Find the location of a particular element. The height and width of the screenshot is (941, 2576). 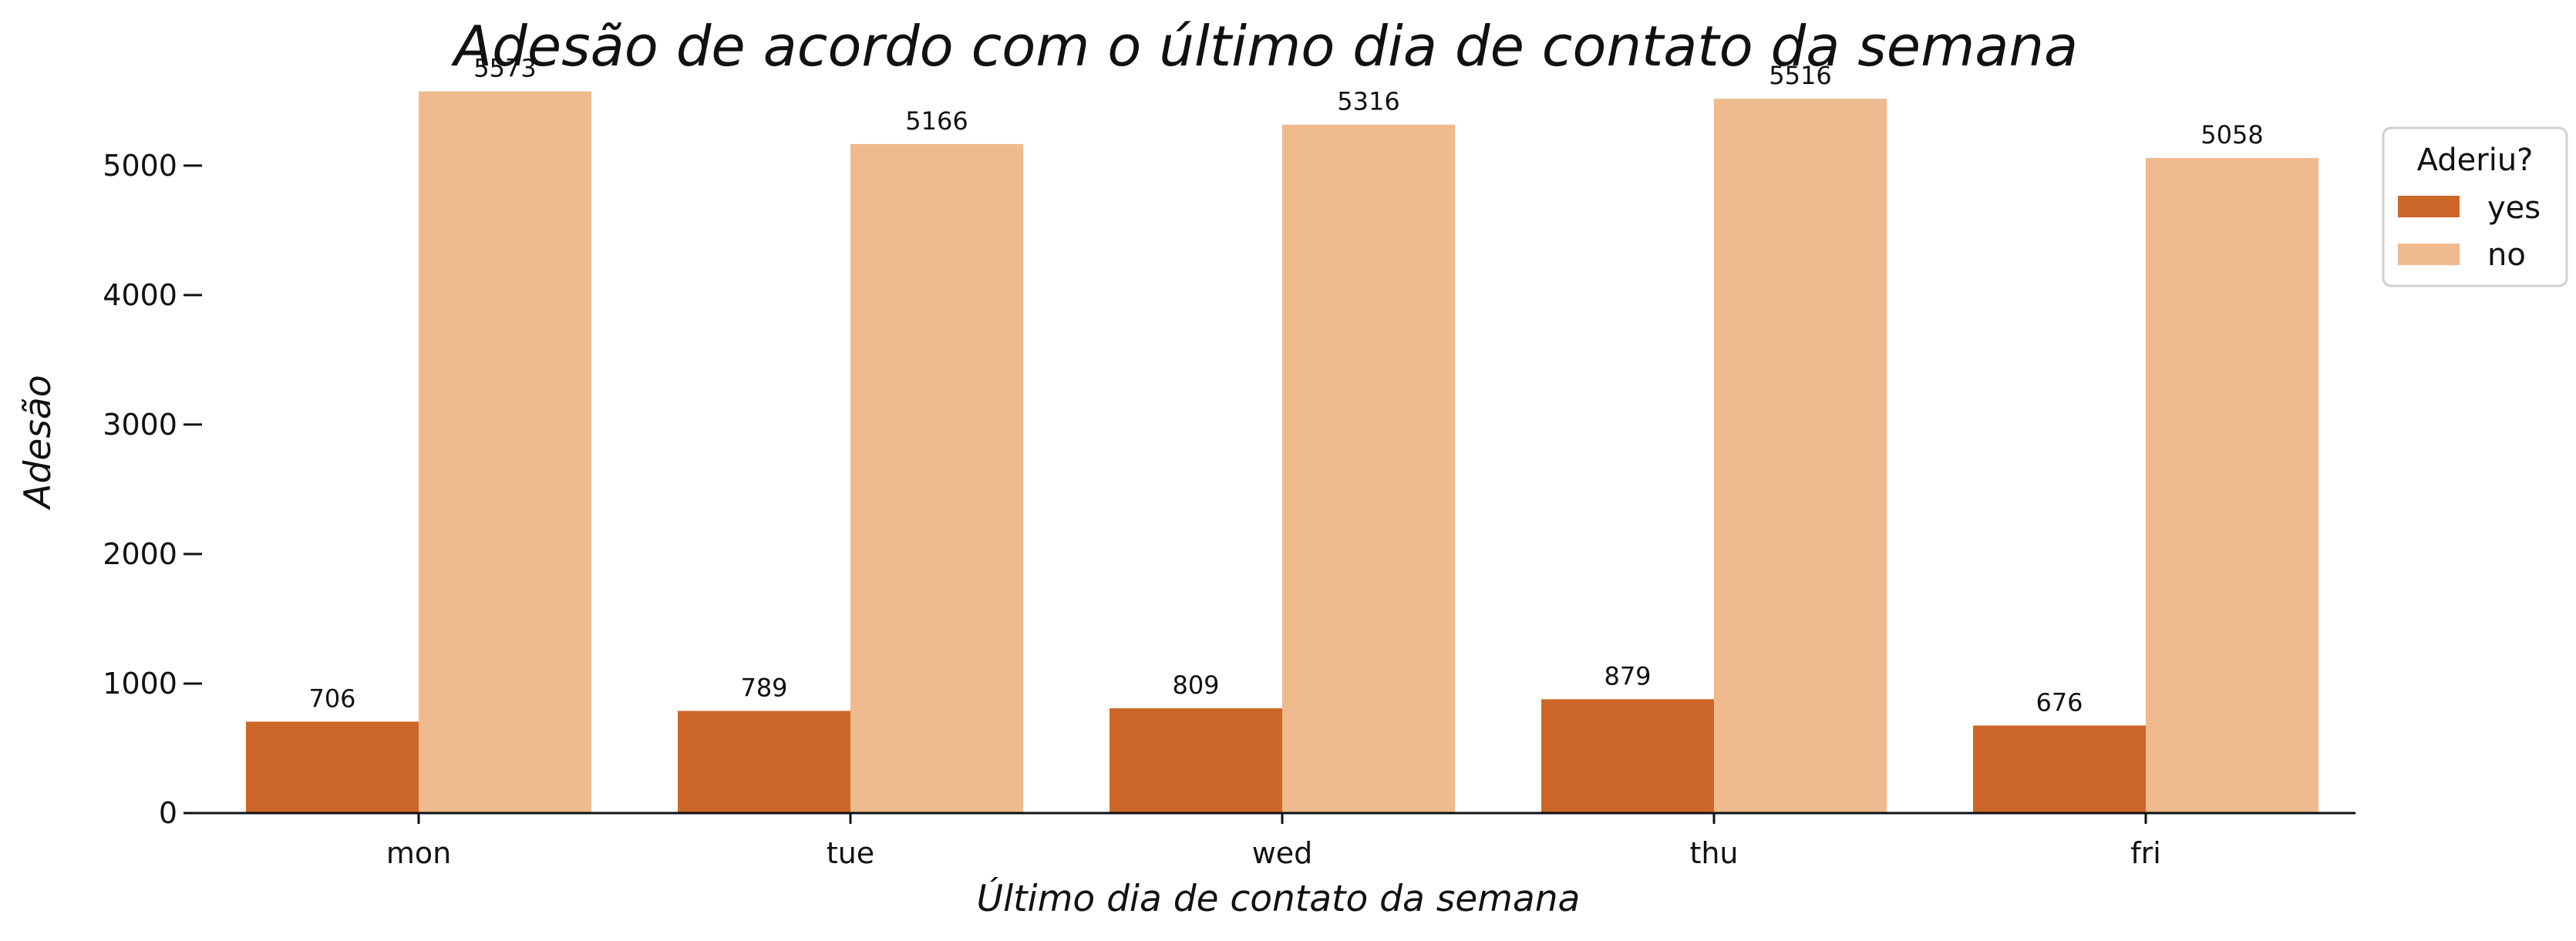

bar-yes-tue is located at coordinates (764, 762).